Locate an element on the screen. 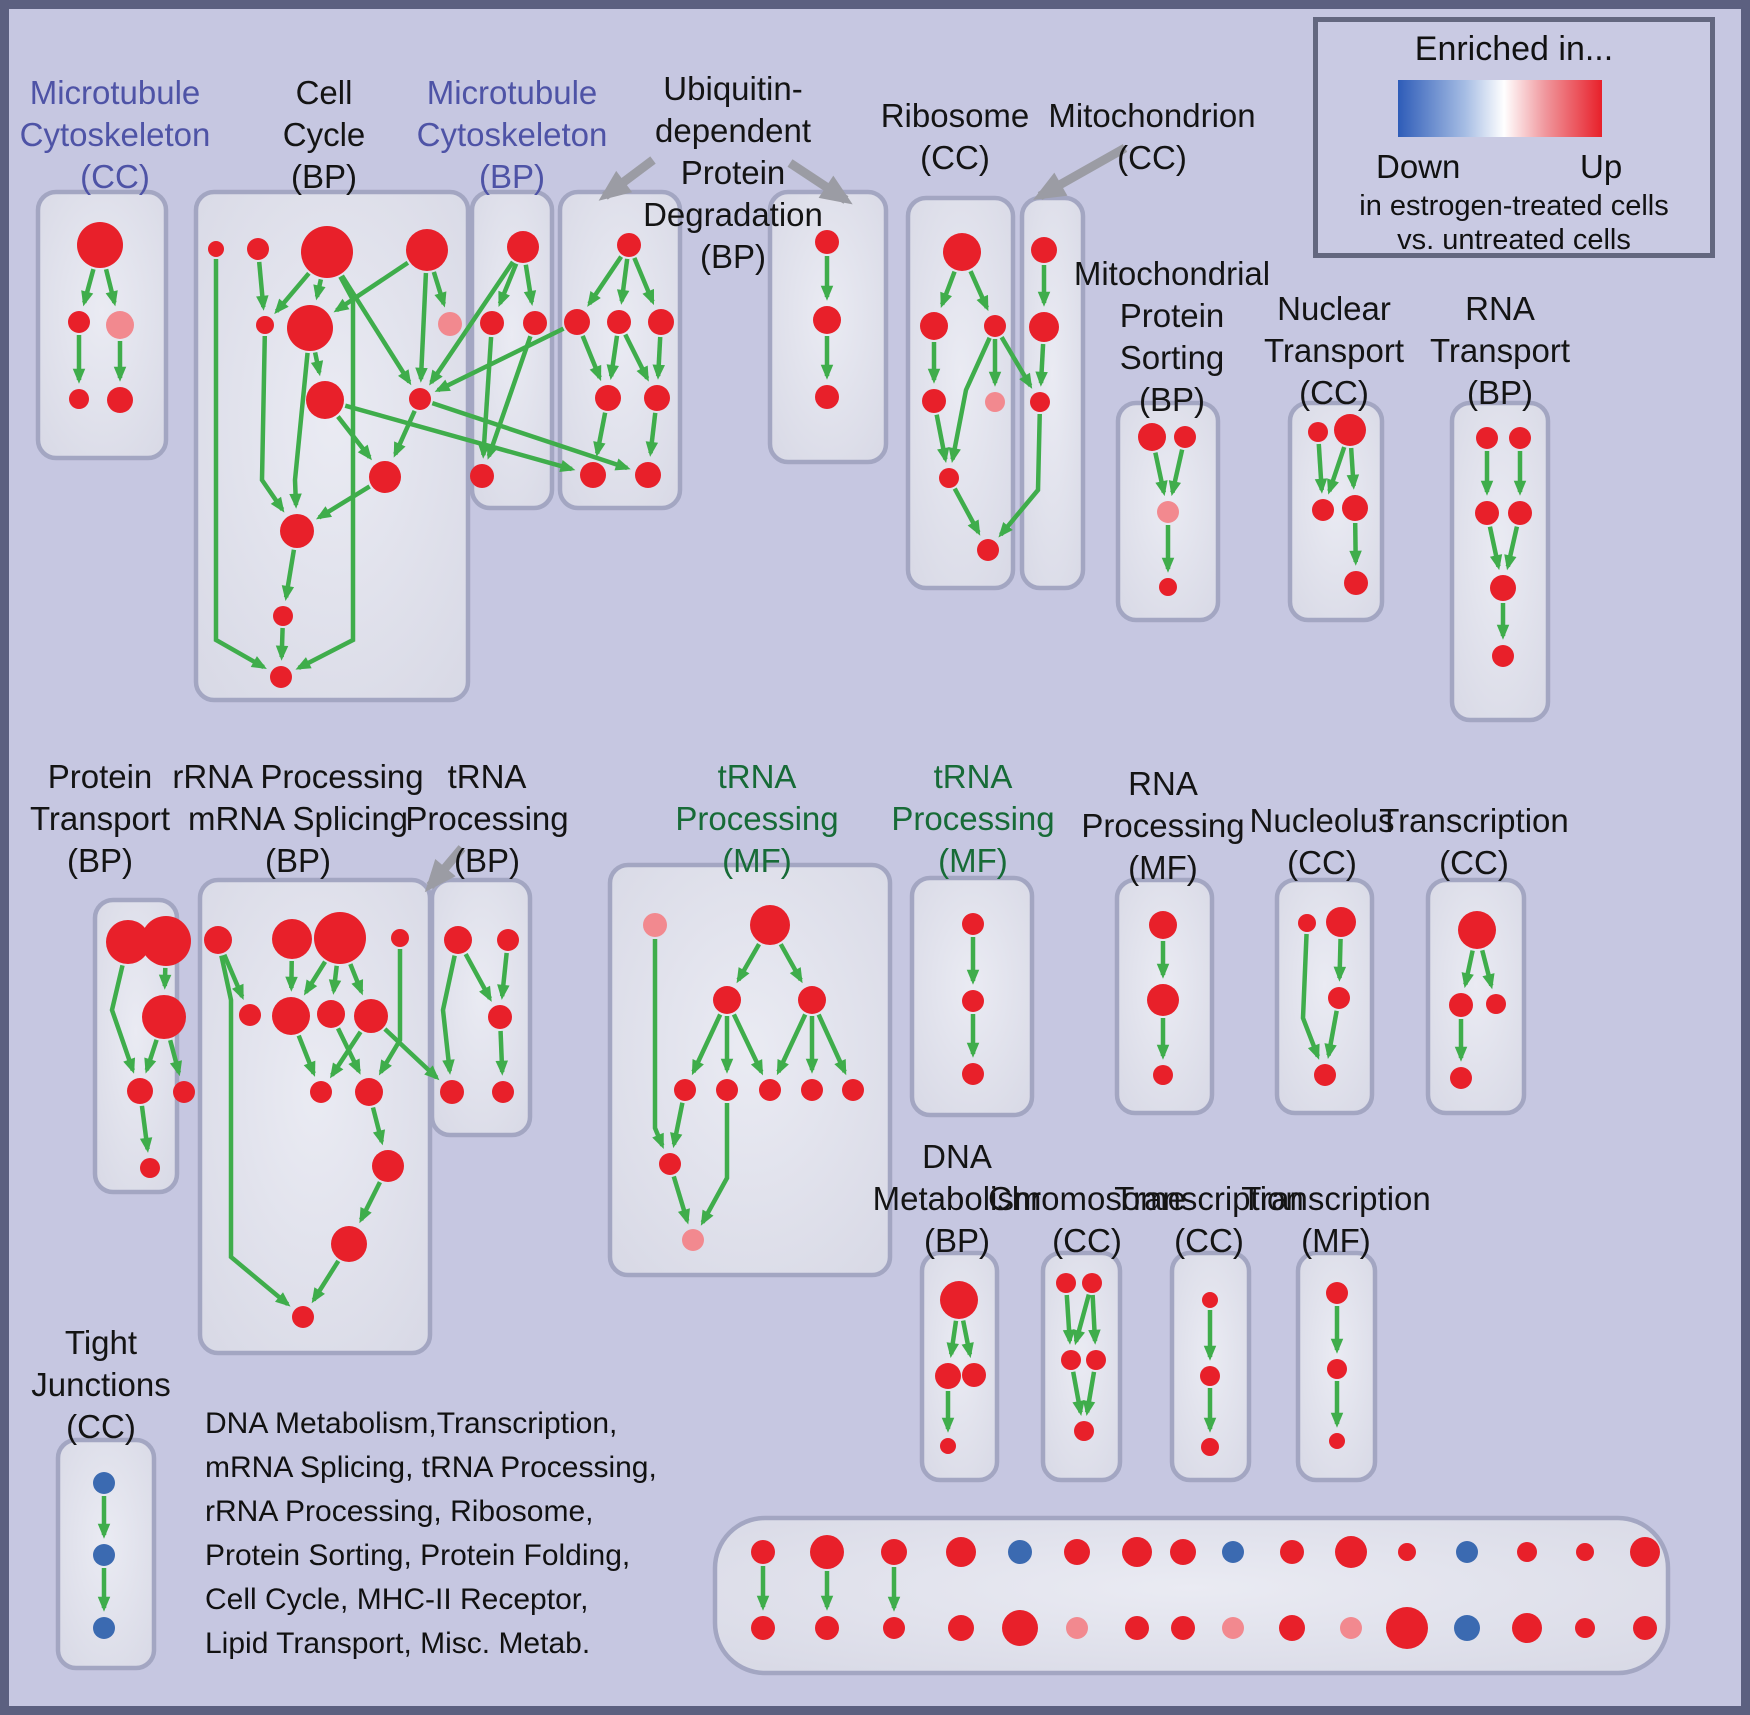 Image resolution: width=1750 pixels, height=1715 pixels. go-term-node-mixed-c16b is located at coordinates (1645, 1628).